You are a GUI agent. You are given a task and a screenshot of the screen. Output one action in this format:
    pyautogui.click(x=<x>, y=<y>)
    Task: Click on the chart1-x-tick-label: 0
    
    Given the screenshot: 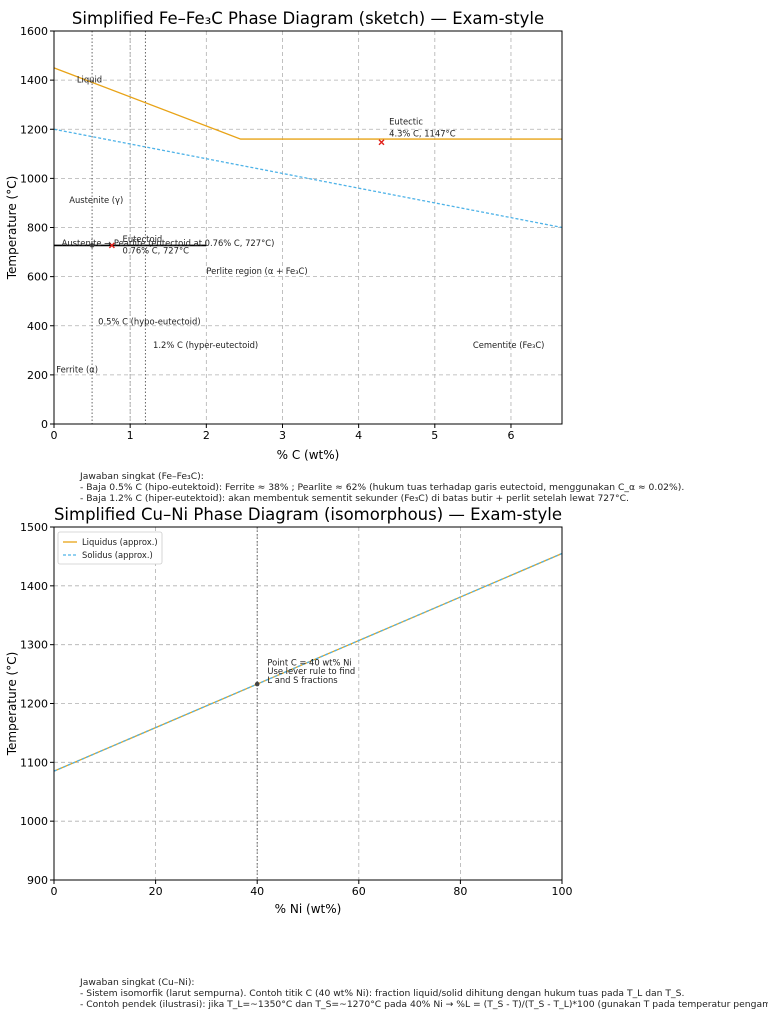 What is the action you would take?
    pyautogui.click(x=54, y=435)
    